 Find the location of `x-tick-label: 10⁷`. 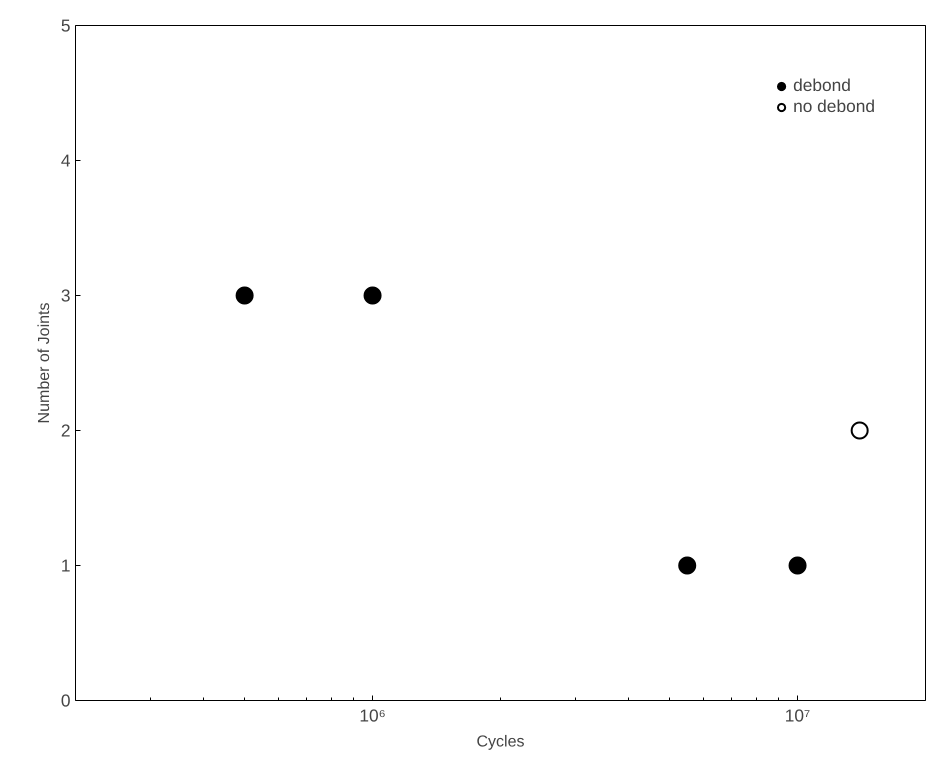

x-tick-label: 10⁷ is located at coordinates (797, 716).